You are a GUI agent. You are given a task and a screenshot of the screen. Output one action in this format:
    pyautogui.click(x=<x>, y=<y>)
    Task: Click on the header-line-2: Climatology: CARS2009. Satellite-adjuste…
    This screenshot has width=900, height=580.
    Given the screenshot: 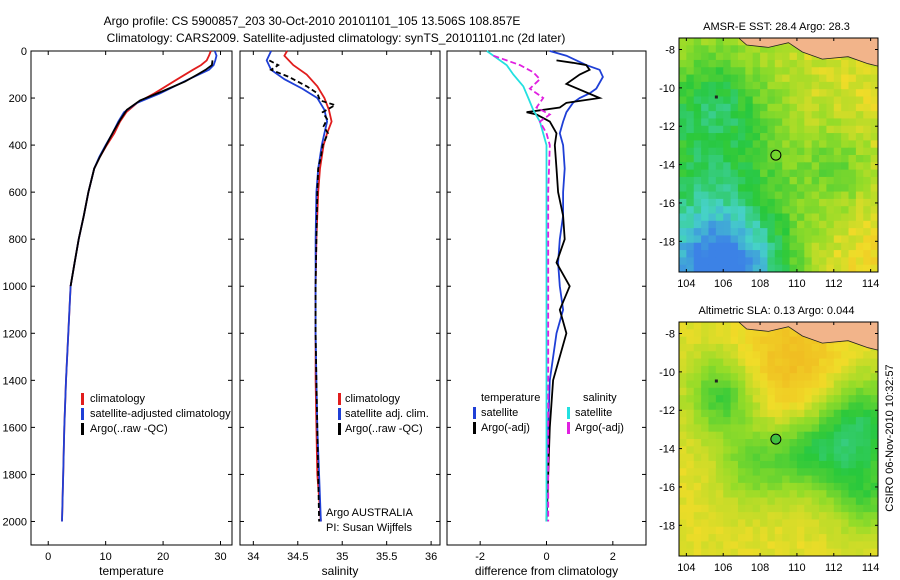 What is the action you would take?
    pyautogui.click(x=336, y=38)
    